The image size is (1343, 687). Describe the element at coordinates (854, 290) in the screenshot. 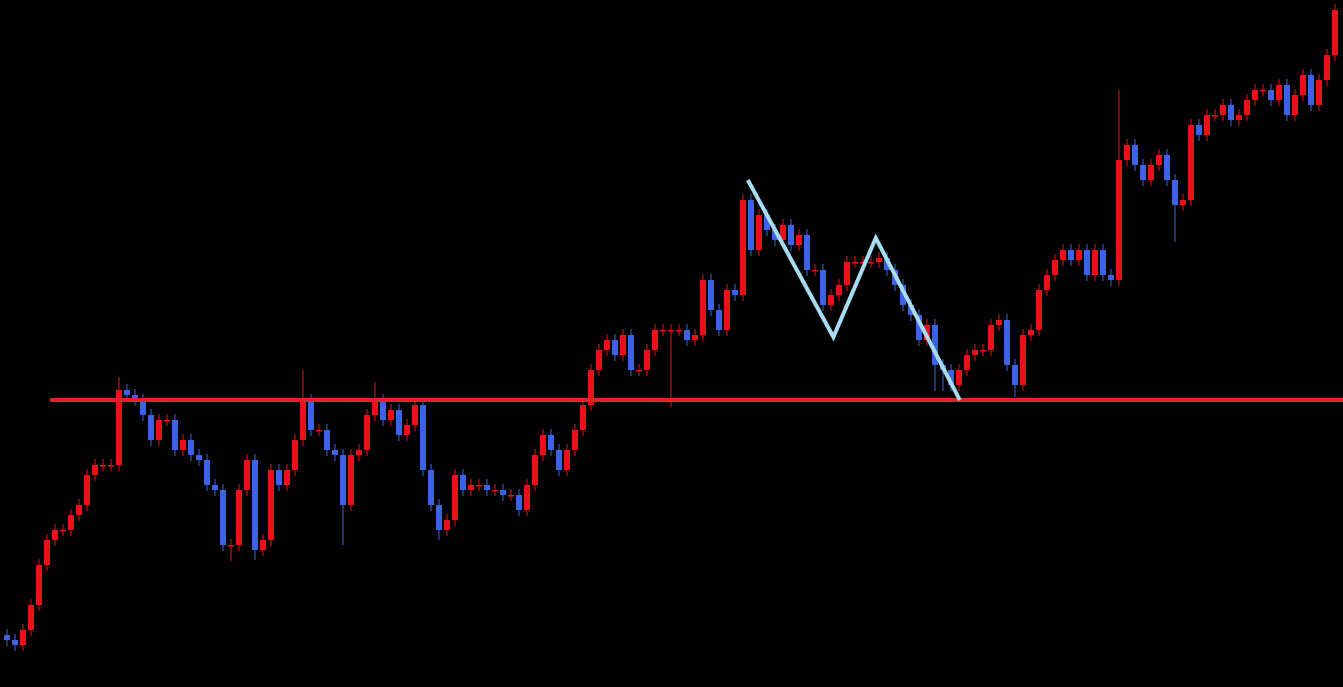

I see `pattern-line` at that location.